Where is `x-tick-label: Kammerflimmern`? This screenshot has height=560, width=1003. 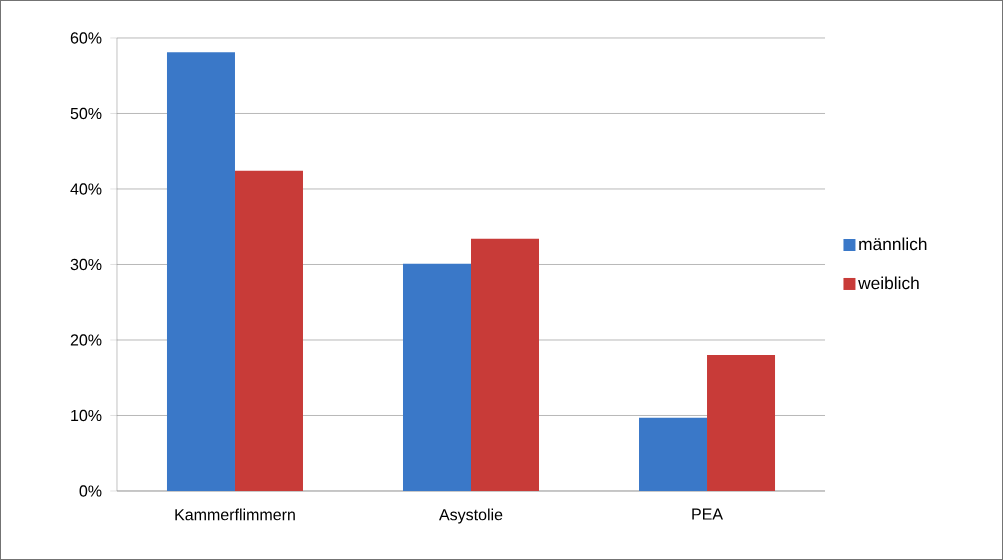 x-tick-label: Kammerflimmern is located at coordinates (235, 514).